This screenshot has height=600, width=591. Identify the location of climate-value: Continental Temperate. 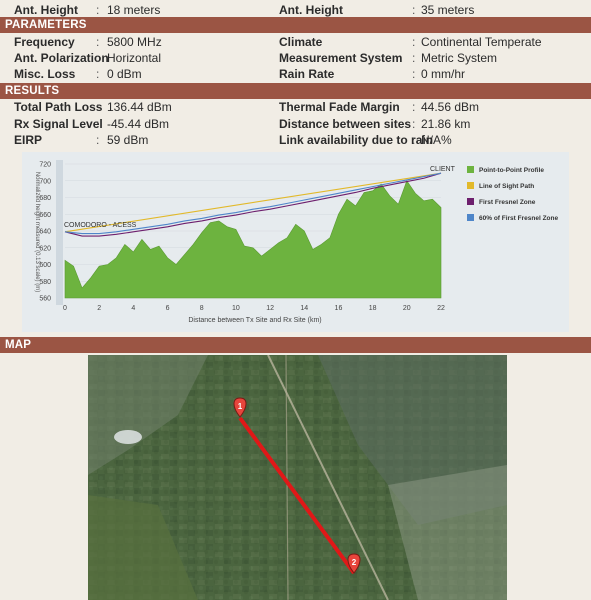
(481, 42).